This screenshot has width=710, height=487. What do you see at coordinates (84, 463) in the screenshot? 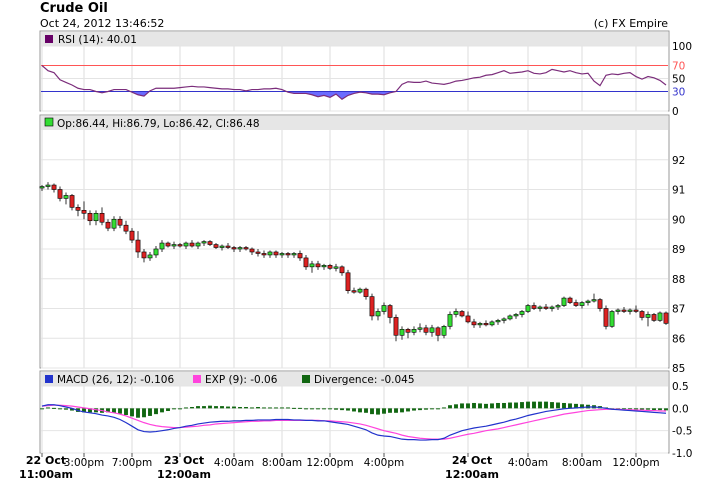
I see `x-tick-label: 3:00pm` at bounding box center [84, 463].